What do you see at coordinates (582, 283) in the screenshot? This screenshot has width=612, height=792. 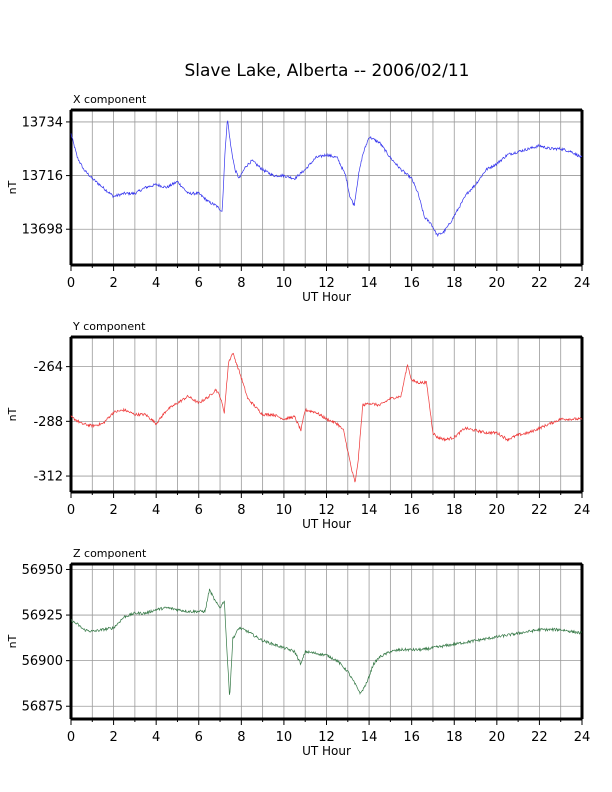 I see `x-component-x-tick-label: 24` at bounding box center [582, 283].